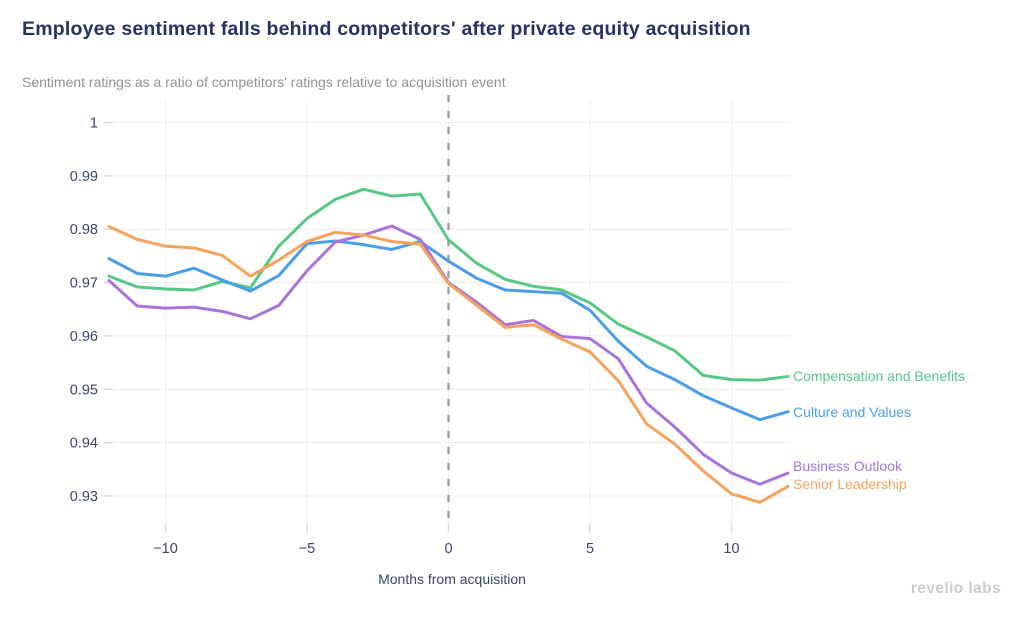  Describe the element at coordinates (84, 284) in the screenshot. I see `y-tick-label: 0.97` at that location.